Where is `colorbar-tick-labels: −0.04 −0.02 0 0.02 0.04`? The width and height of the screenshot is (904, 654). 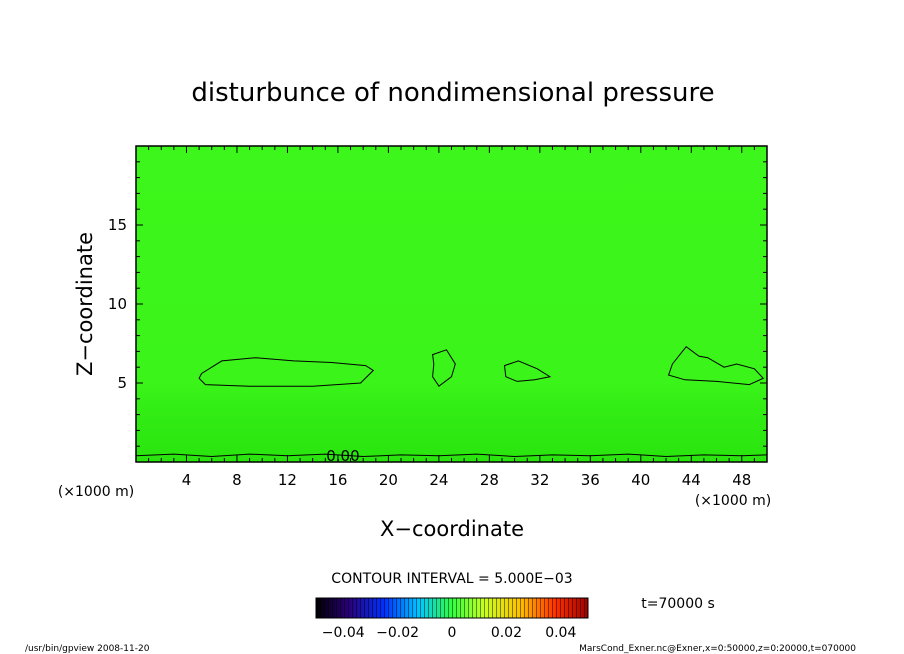 colorbar-tick-labels: −0.04 −0.02 0 0.02 0.04 is located at coordinates (449, 633).